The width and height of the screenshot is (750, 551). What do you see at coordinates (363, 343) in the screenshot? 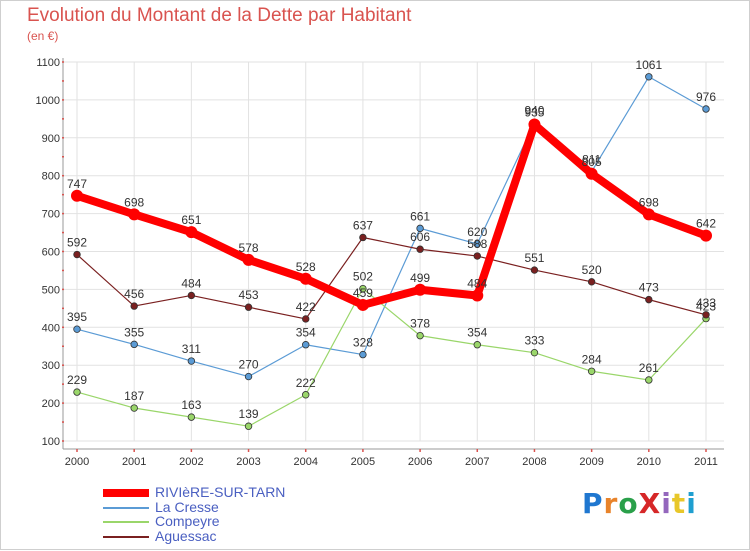
I see `data-label: 328` at bounding box center [363, 343].